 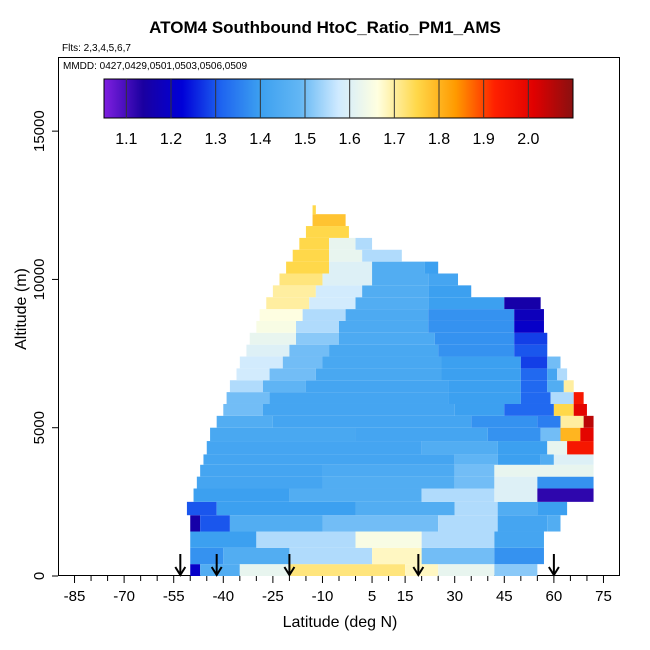 What do you see at coordinates (39, 131) in the screenshot?
I see `y-tick-label: 15000` at bounding box center [39, 131].